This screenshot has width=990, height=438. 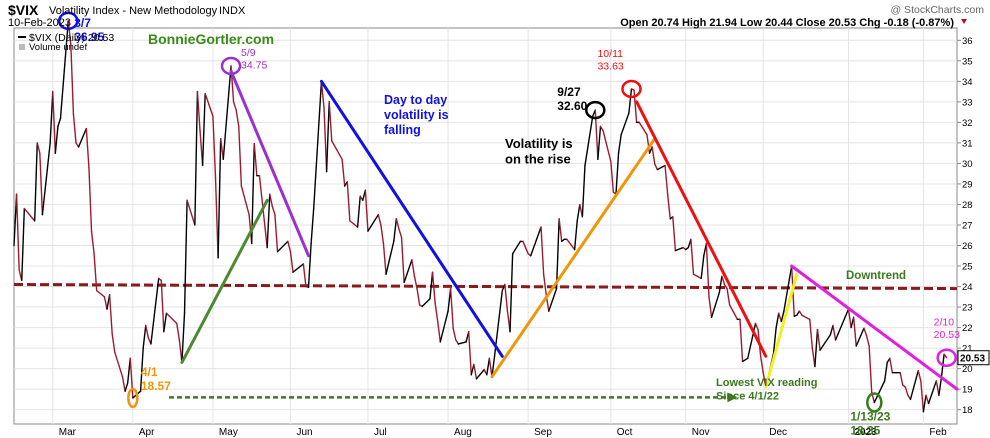 What do you see at coordinates (485, 286) in the screenshot?
I see `support-line` at bounding box center [485, 286].